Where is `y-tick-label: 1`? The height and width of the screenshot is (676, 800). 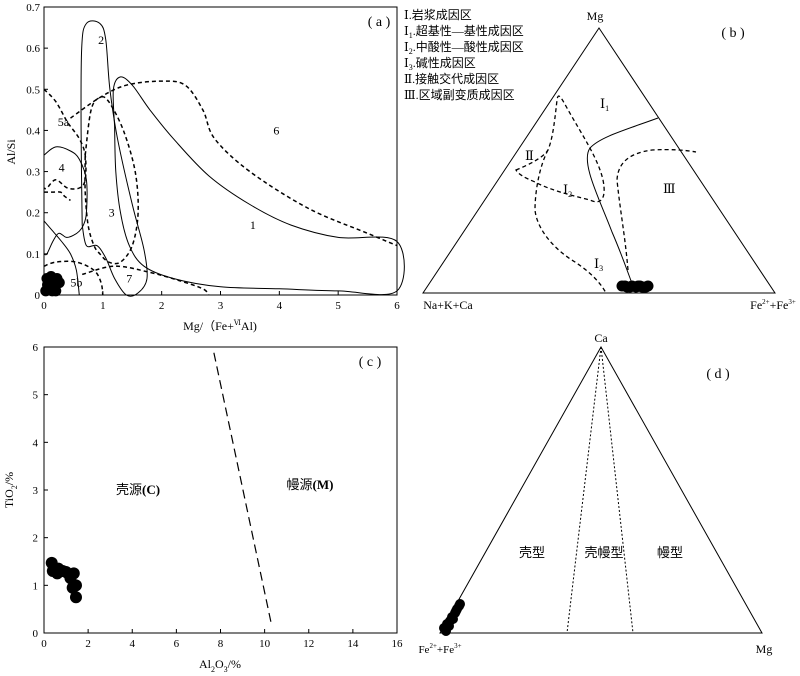
y-tick-label: 1 is located at coordinates (36, 586).